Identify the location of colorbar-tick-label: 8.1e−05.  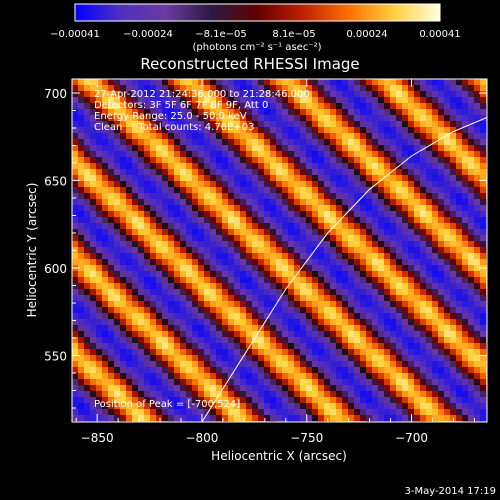
(293, 34).